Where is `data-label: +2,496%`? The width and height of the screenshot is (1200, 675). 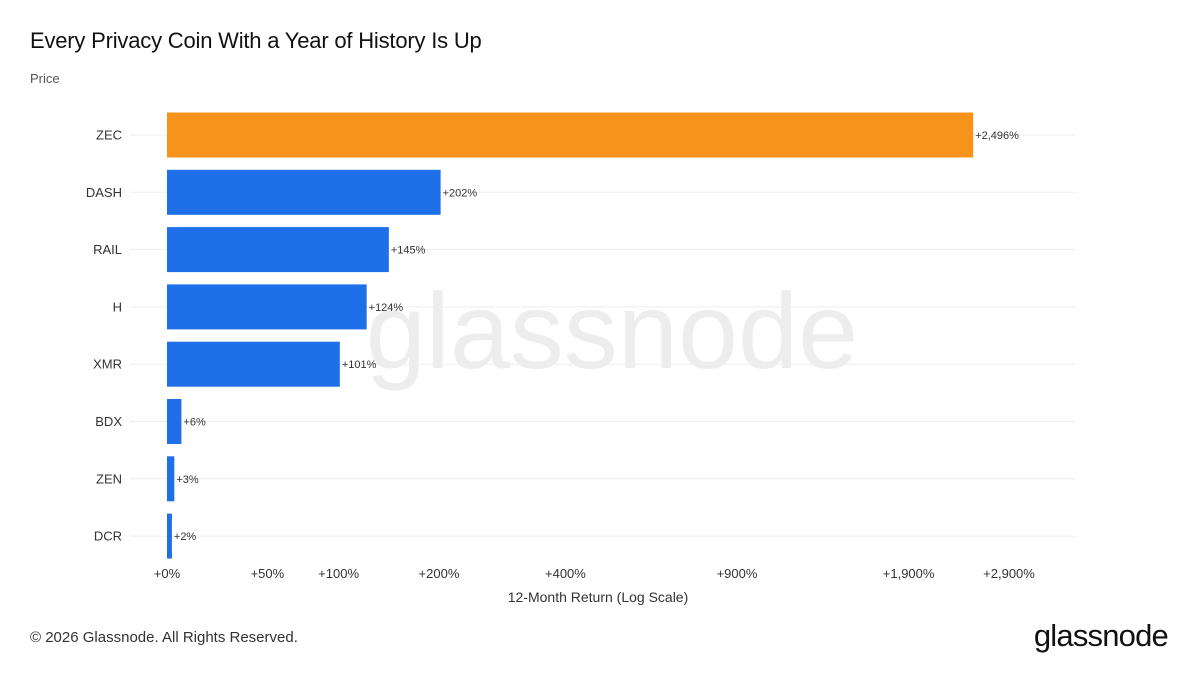 data-label: +2,496% is located at coordinates (997, 136).